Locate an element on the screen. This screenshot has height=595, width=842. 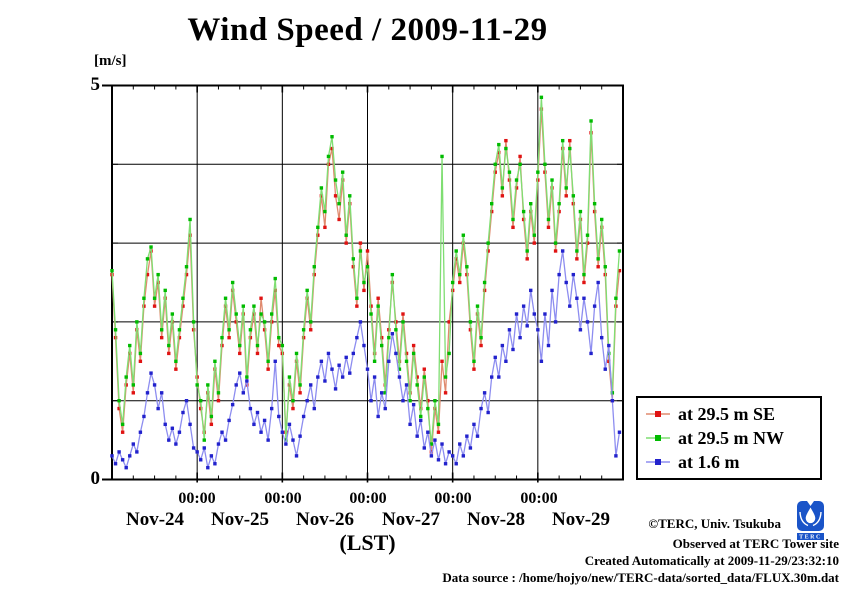
x-day-label: Nov-29 is located at coordinates (581, 519).